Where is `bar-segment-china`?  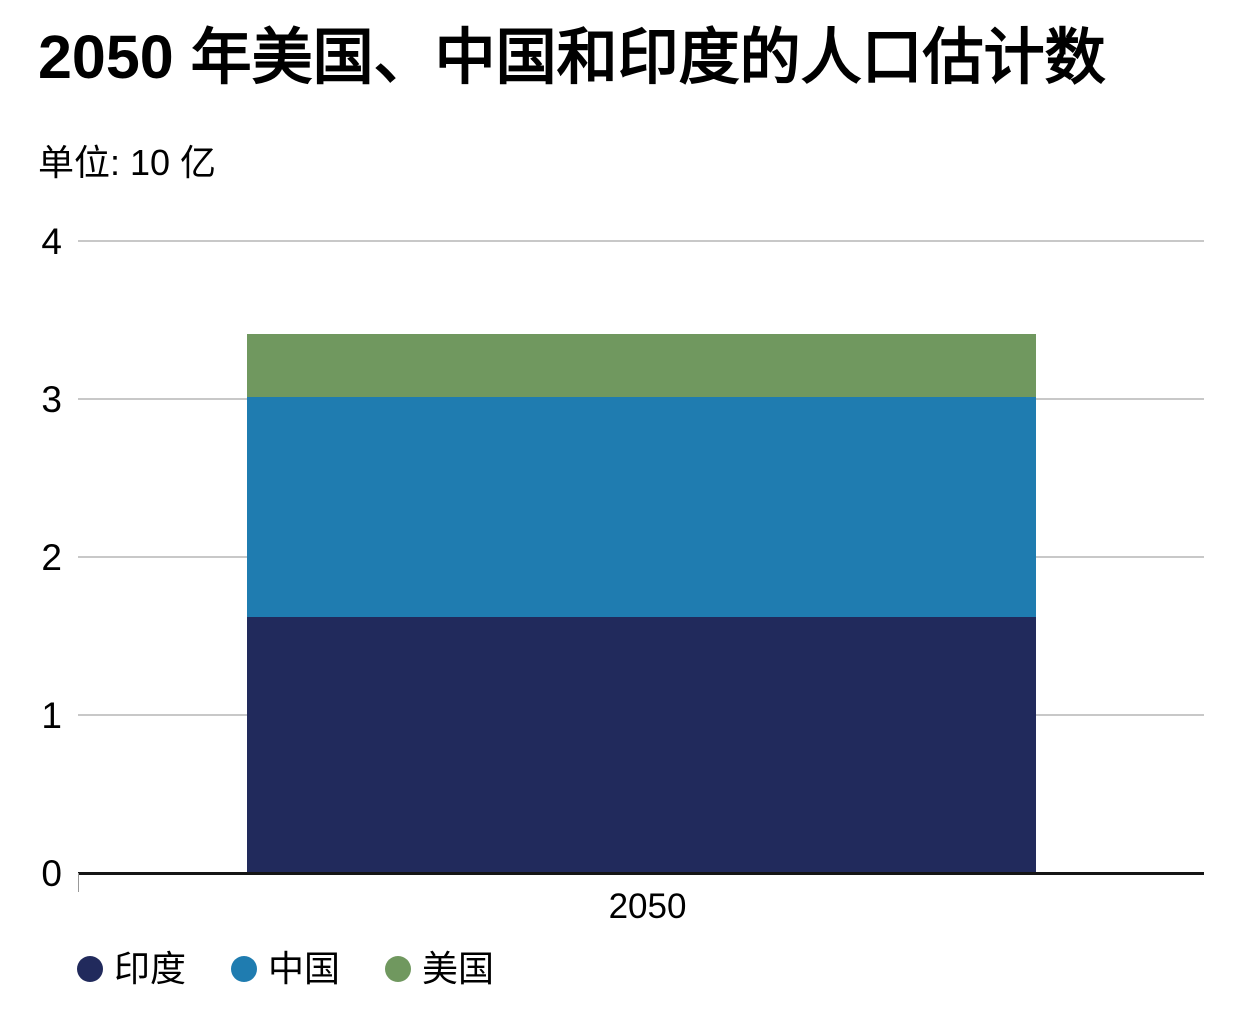 bar-segment-china is located at coordinates (641, 507).